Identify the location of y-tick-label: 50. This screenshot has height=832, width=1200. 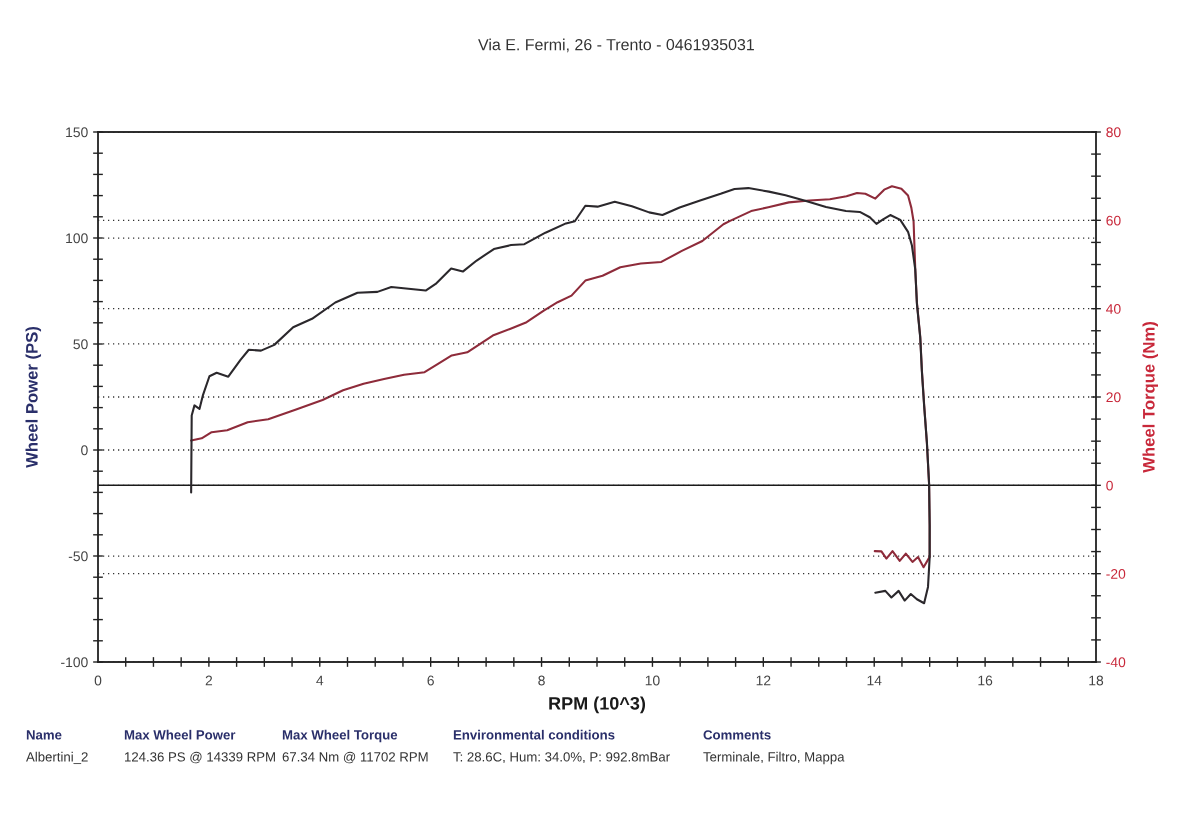
(80, 344).